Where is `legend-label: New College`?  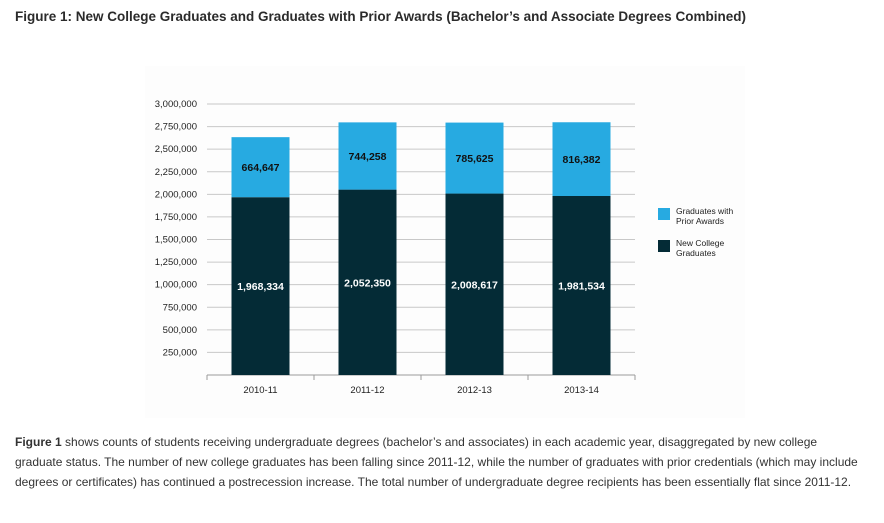 legend-label: New College is located at coordinates (700, 243).